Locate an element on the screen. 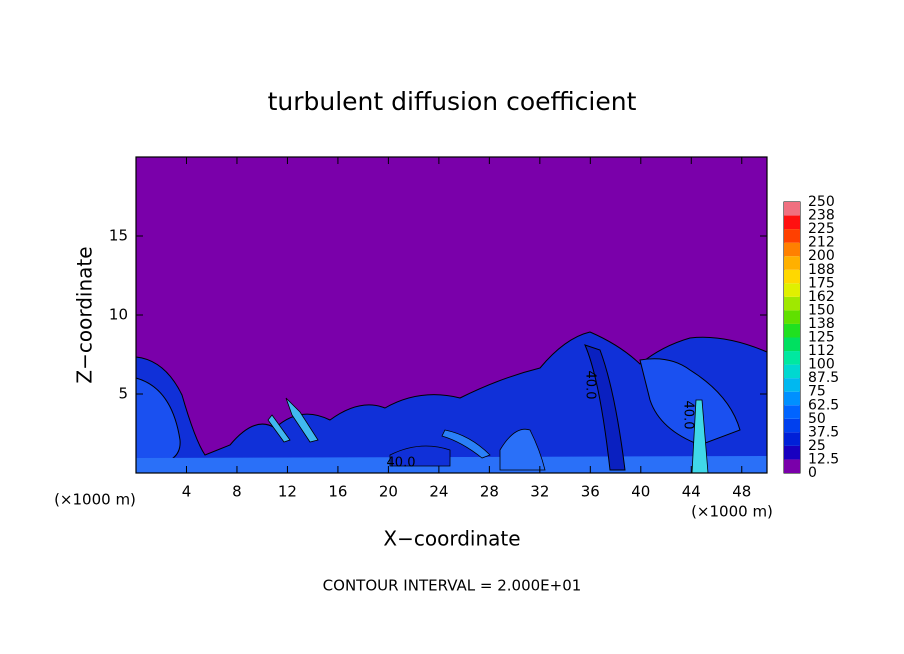 The height and width of the screenshot is (654, 904). y-unit: (×1000 m) is located at coordinates (95, 500).